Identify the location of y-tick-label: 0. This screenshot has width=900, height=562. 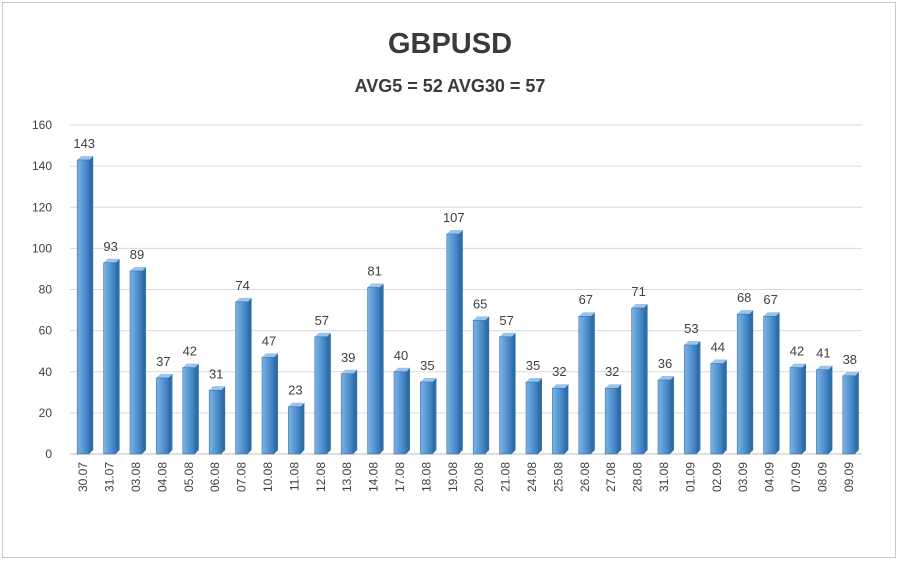
(48, 454).